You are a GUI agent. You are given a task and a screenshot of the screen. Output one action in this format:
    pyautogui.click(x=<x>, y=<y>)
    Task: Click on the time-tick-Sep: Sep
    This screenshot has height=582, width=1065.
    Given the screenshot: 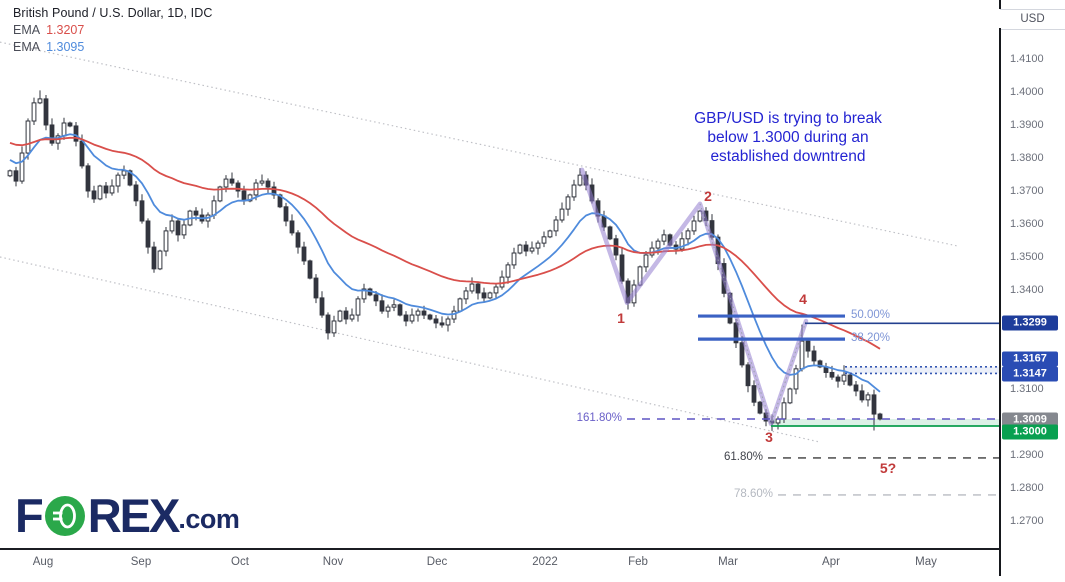 What is the action you would take?
    pyautogui.click(x=141, y=562)
    